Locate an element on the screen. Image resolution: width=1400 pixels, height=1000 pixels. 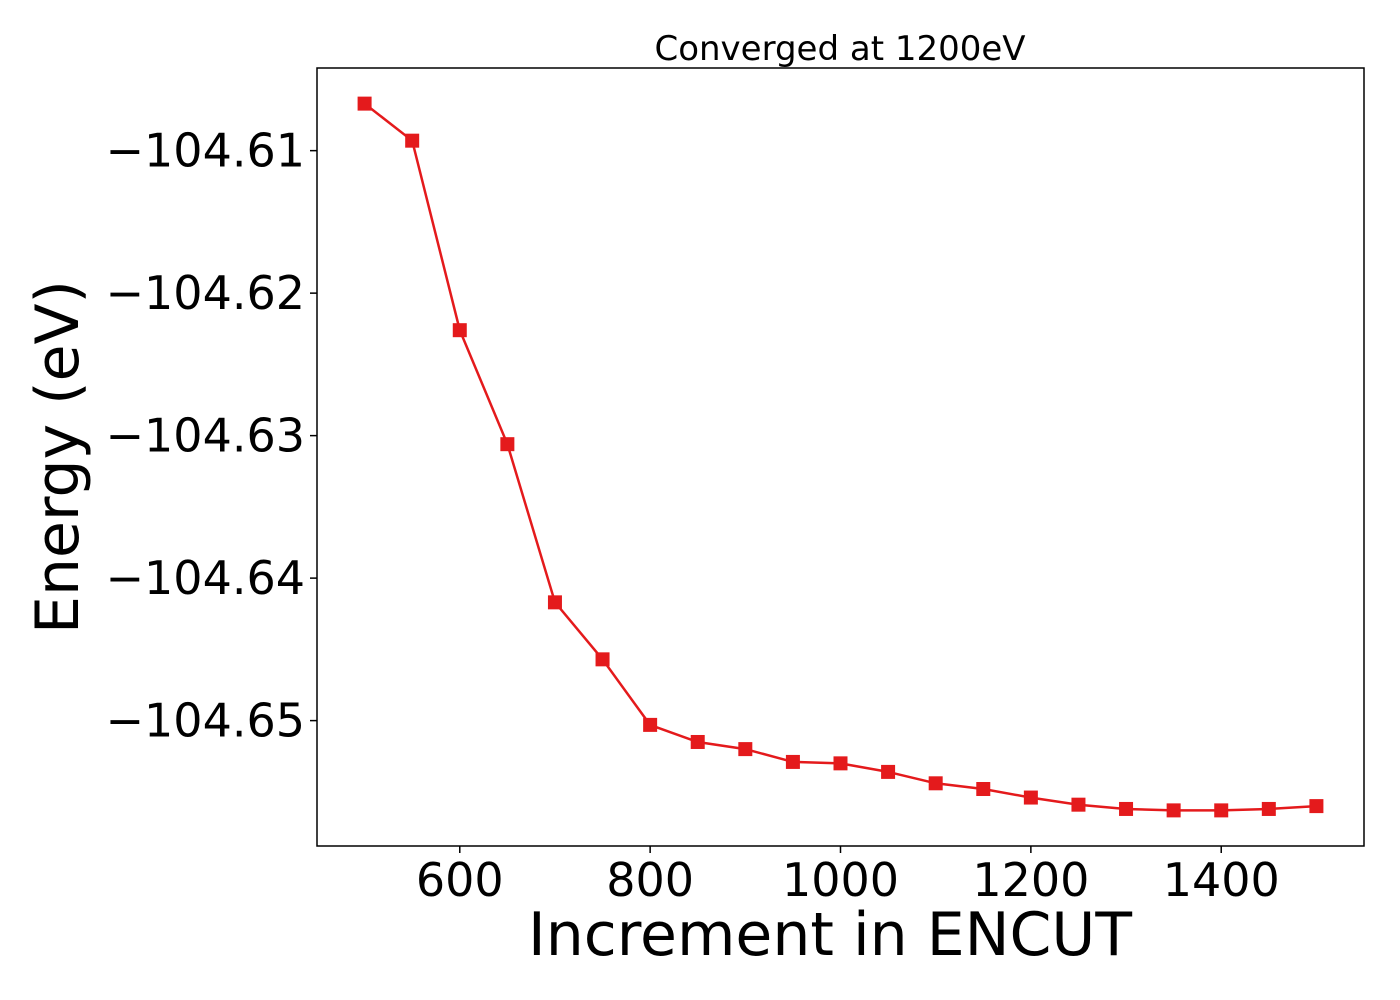
y-tick-label: −104.61 is located at coordinates (206, 151).